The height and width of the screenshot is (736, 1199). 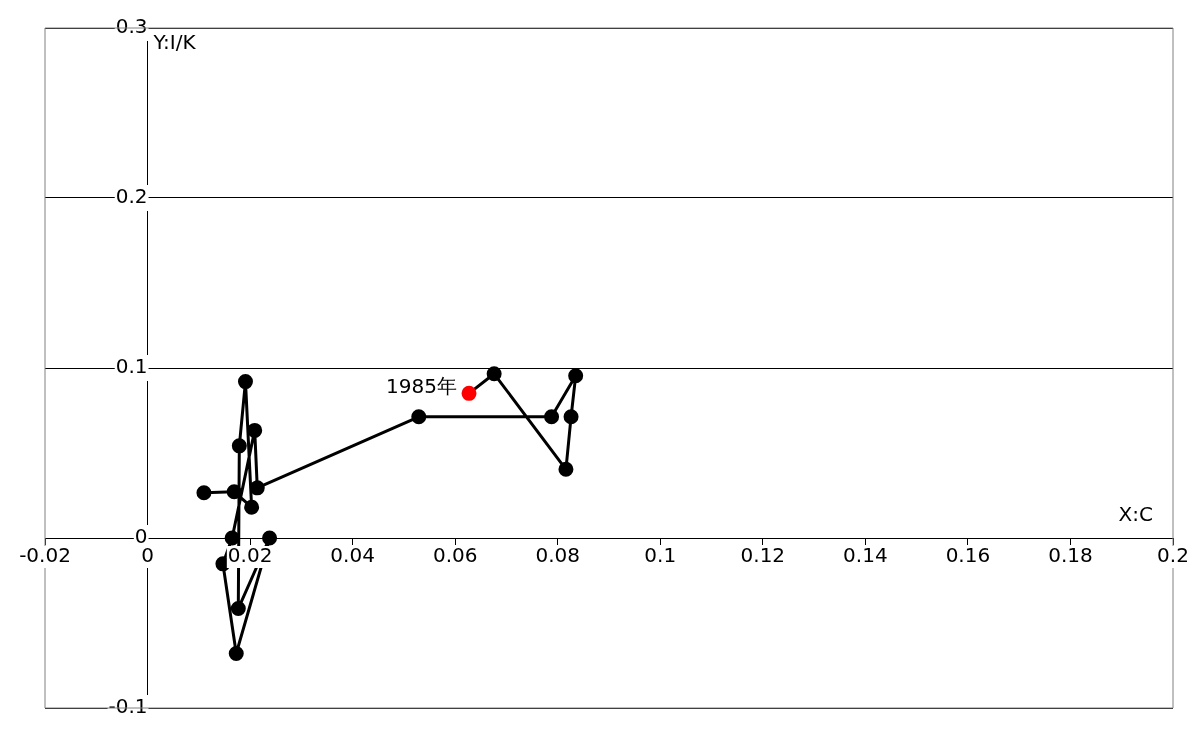 I want to click on x-tick-label: 0.08, so click(x=557, y=555).